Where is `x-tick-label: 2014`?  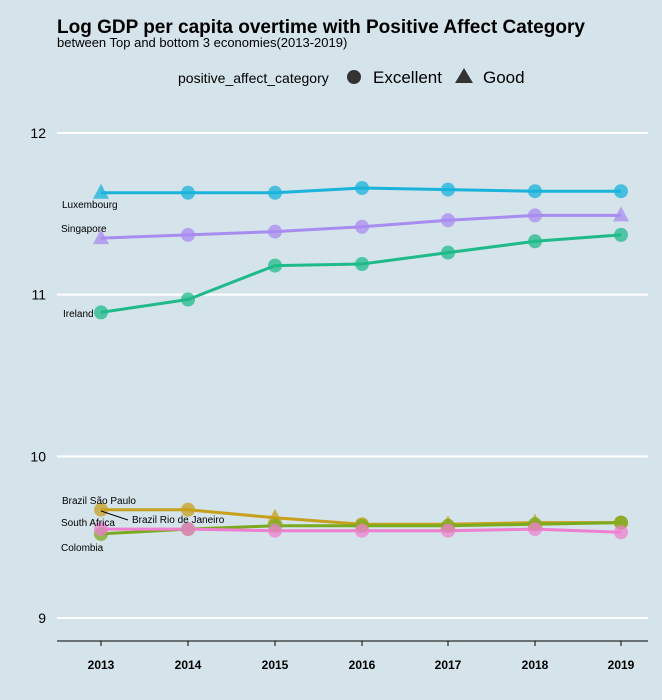
x-tick-label: 2014 is located at coordinates (188, 665).